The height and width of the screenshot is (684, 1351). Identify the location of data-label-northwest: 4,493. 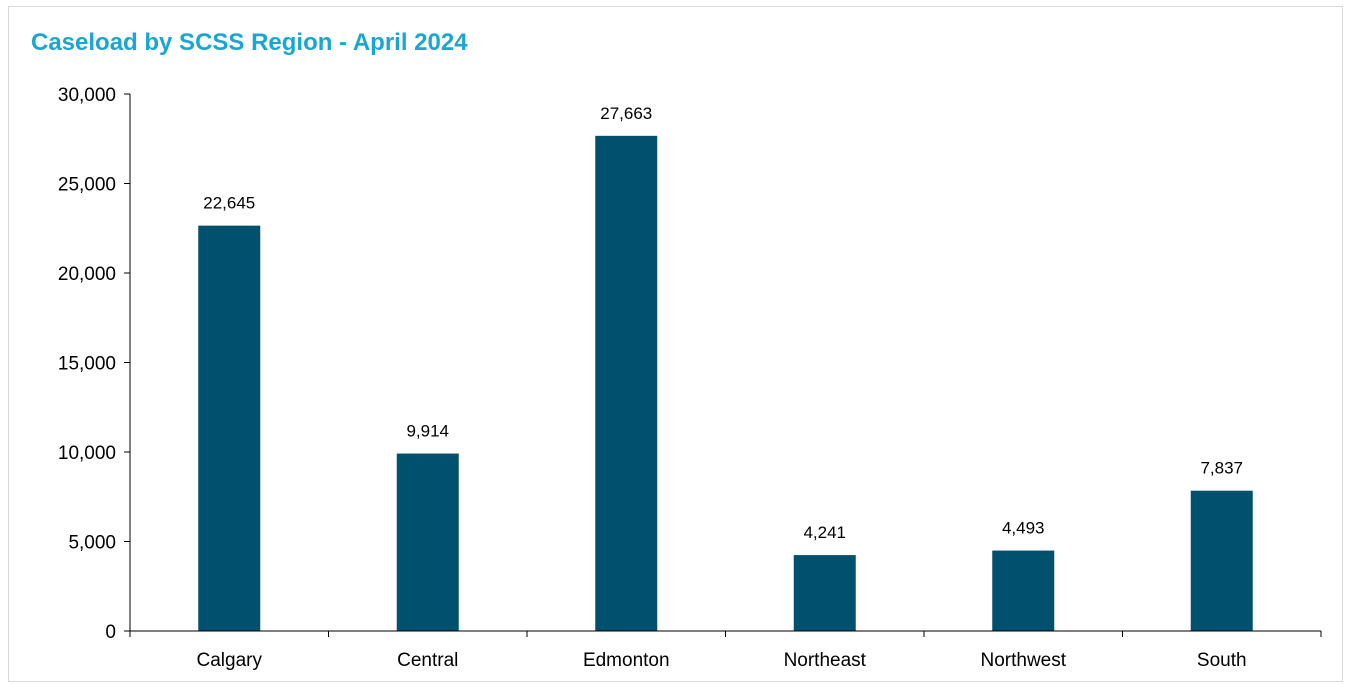
(1023, 528).